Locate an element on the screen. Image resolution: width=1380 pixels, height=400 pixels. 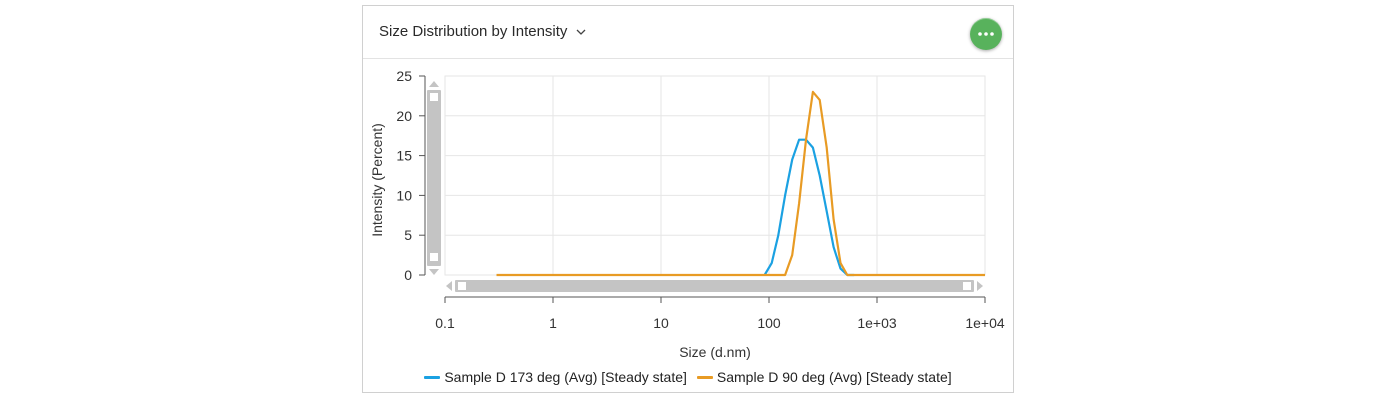
x-axis: 0.1 1 10 100 1e+03 1e+04 is located at coordinates (720, 313).